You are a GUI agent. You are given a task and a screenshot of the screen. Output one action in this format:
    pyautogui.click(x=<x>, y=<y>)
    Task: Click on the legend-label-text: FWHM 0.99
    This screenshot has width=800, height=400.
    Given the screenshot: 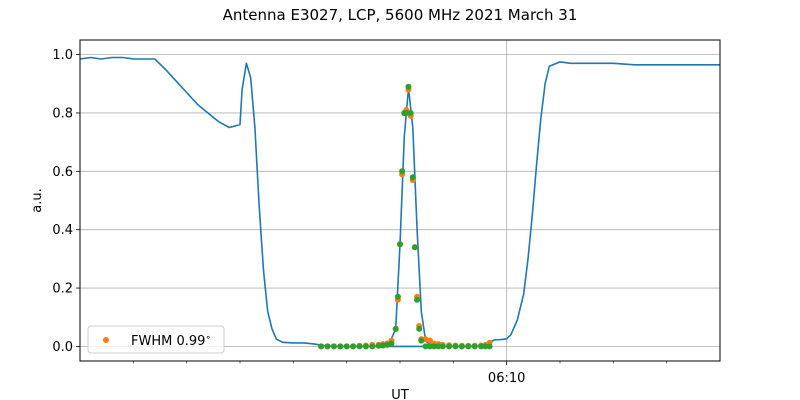 What is the action you would take?
    pyautogui.click(x=168, y=341)
    